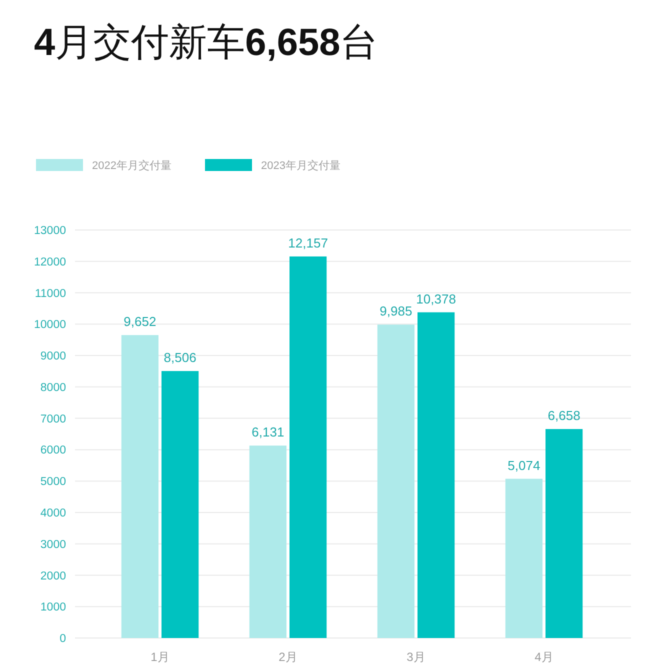 The image size is (660, 669). What do you see at coordinates (53, 576) in the screenshot?
I see `y-tick-label: 2000` at bounding box center [53, 576].